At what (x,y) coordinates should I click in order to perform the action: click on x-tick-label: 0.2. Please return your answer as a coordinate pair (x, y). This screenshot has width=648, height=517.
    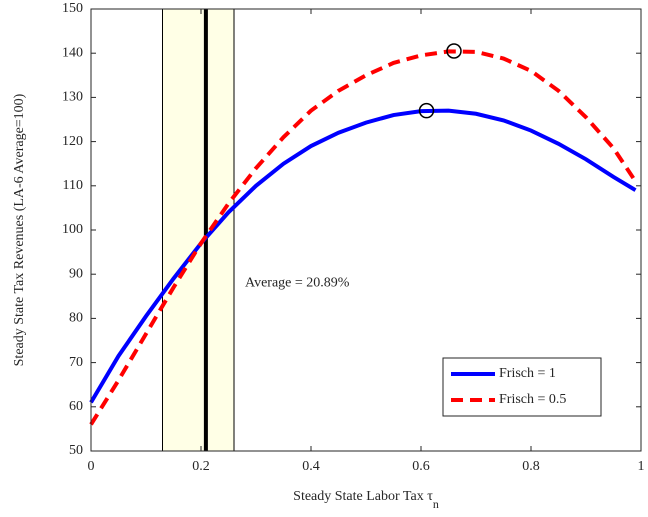
    Looking at the image, I should click on (201, 466).